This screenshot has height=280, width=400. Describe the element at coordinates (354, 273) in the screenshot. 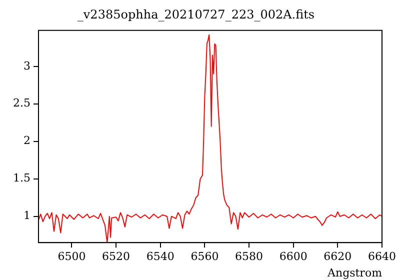

I see `x-axis-title: Angstrom` at that location.